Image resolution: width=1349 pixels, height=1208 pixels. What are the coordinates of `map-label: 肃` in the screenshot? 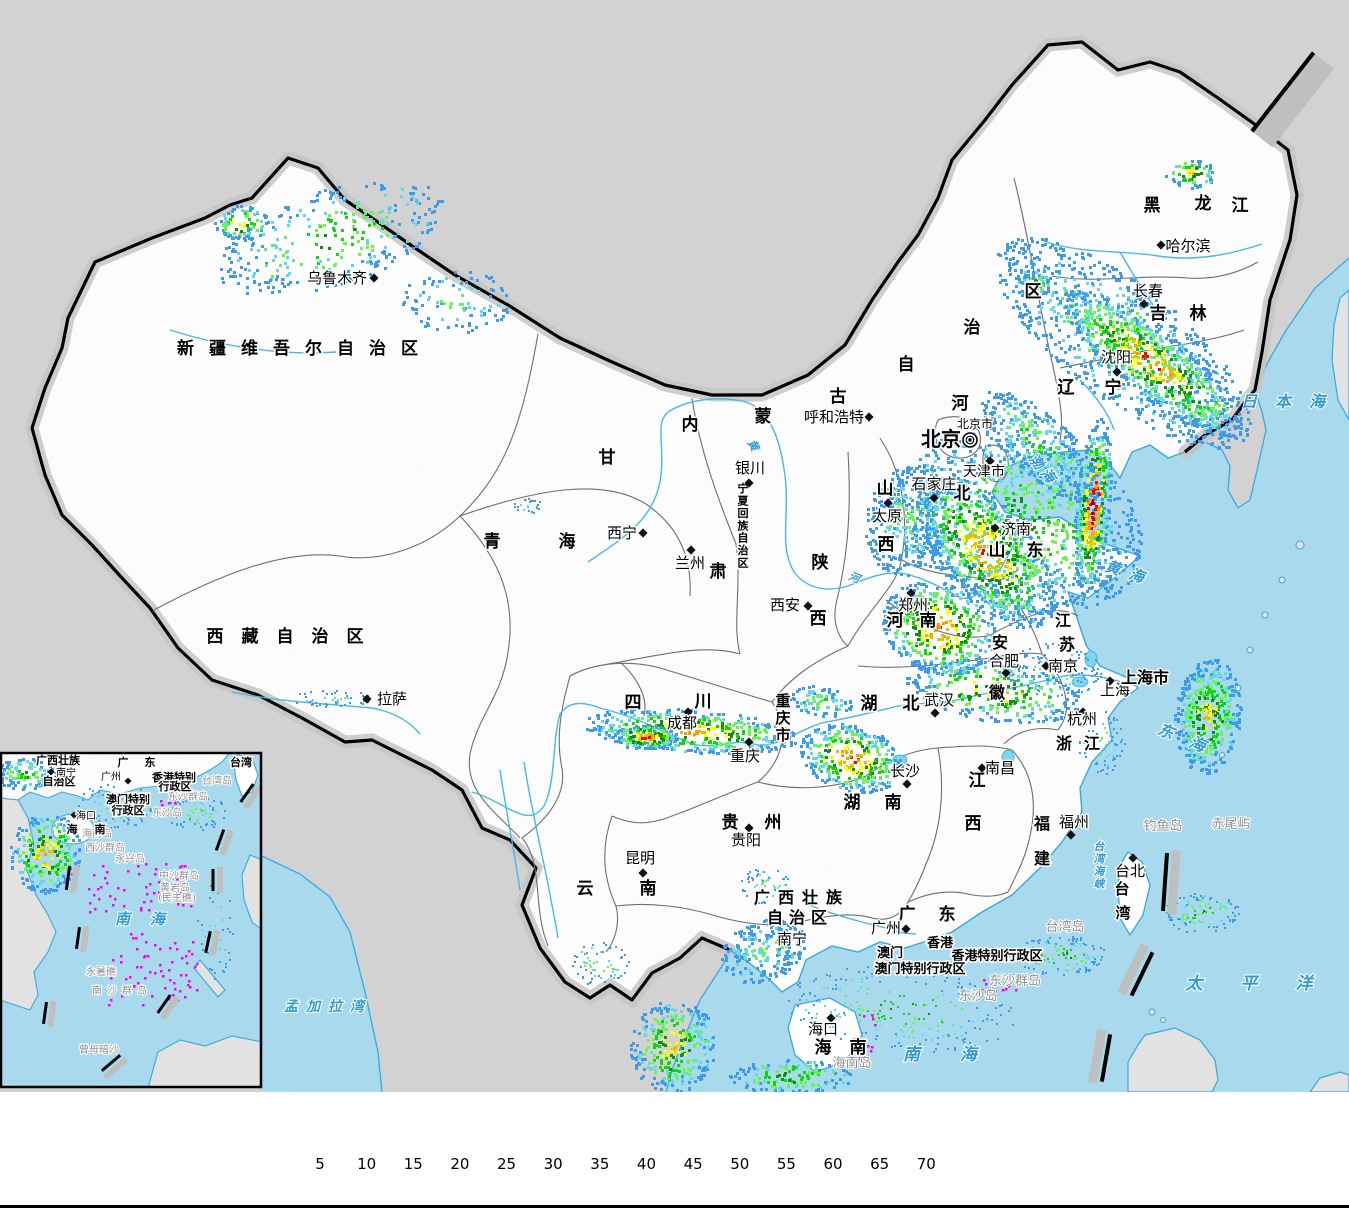 It's located at (718, 572).